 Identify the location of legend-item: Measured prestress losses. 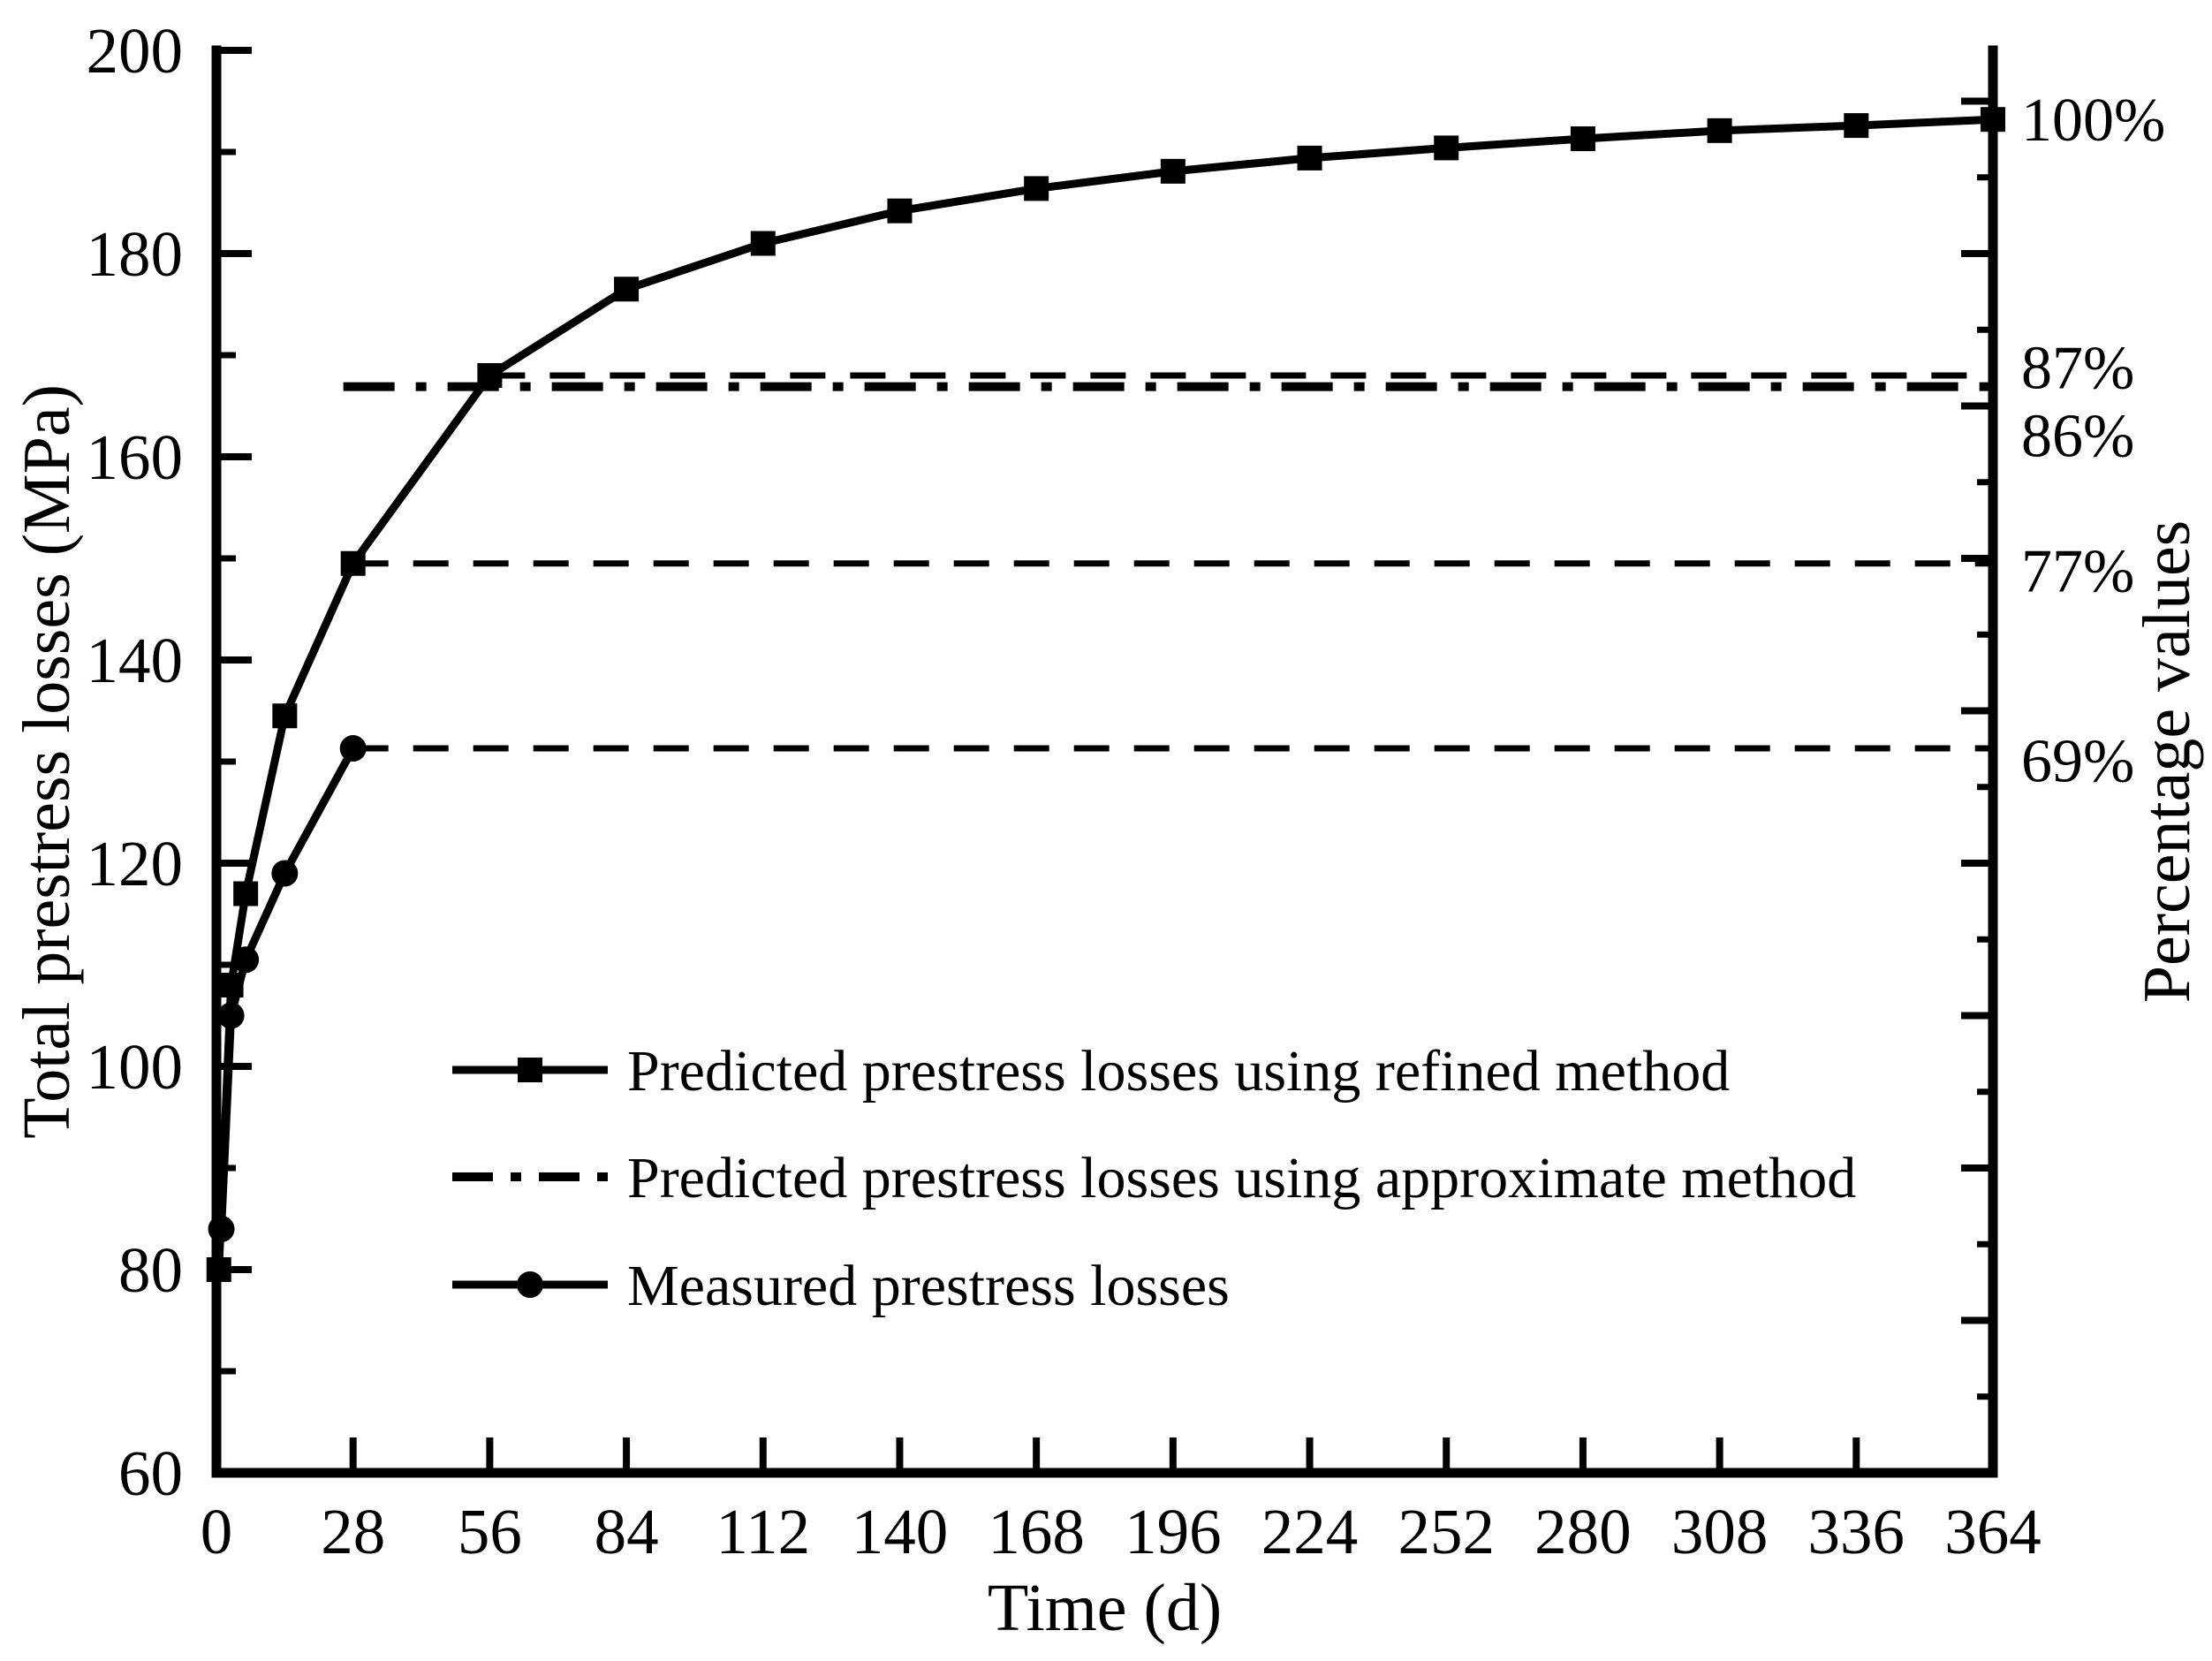
(841, 1286).